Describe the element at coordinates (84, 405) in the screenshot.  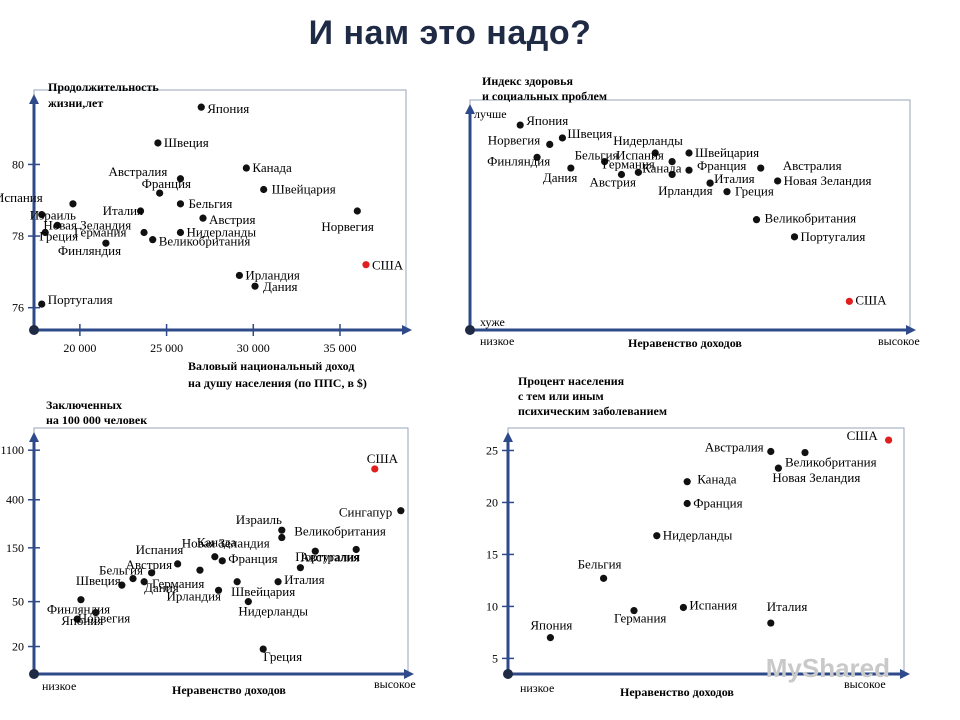
I see `y-axis-title: Заключенных` at that location.